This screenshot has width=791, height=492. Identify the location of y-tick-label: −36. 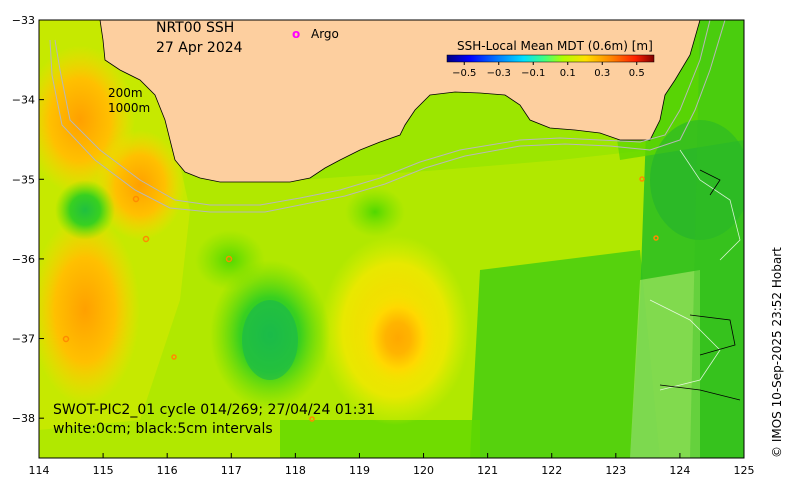
(23, 259).